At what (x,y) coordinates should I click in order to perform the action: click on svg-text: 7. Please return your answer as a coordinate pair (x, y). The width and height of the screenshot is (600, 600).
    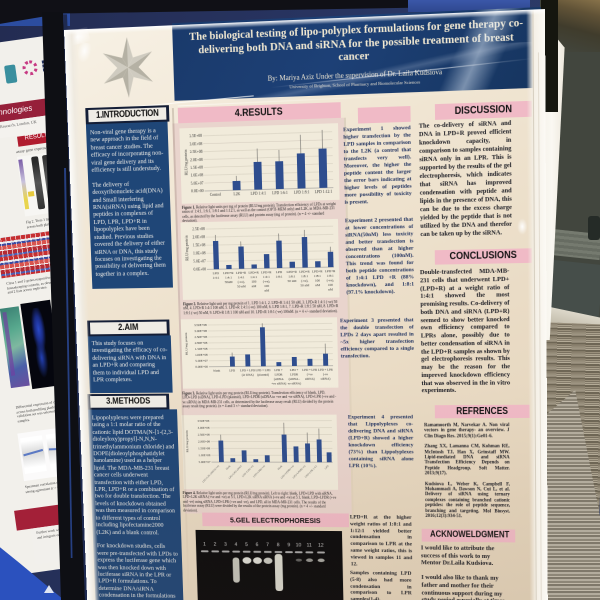
    Looking at the image, I should click on (267, 545).